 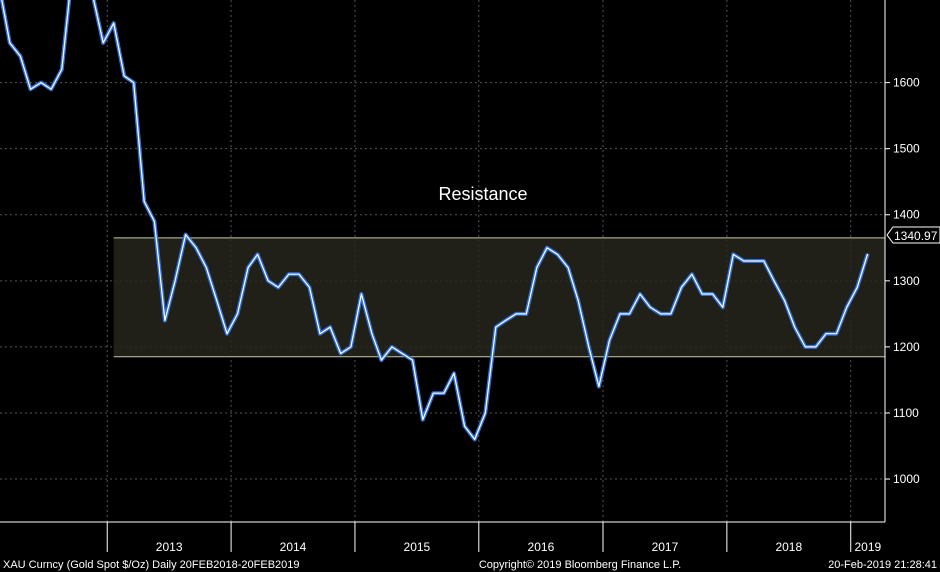 What do you see at coordinates (906, 149) in the screenshot?
I see `y-tick-label: 1500` at bounding box center [906, 149].